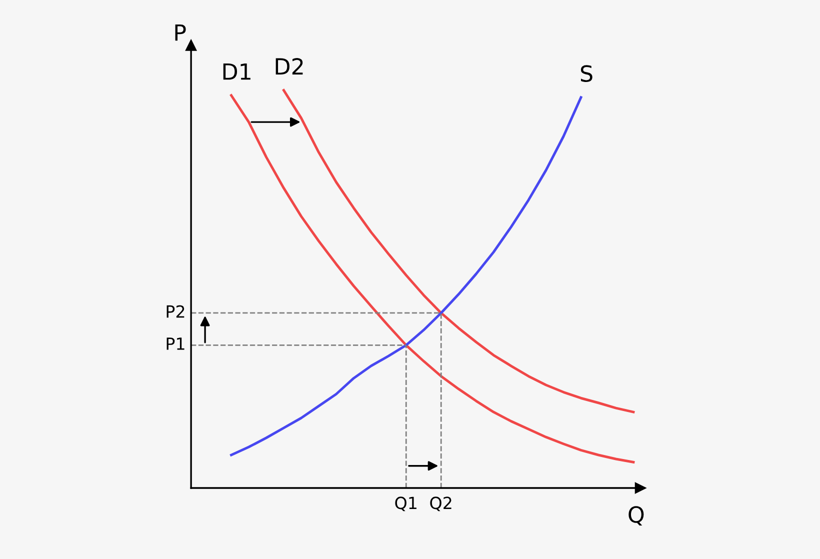 The width and height of the screenshot is (820, 559). I want to click on y-axis-title: P, so click(180, 32).